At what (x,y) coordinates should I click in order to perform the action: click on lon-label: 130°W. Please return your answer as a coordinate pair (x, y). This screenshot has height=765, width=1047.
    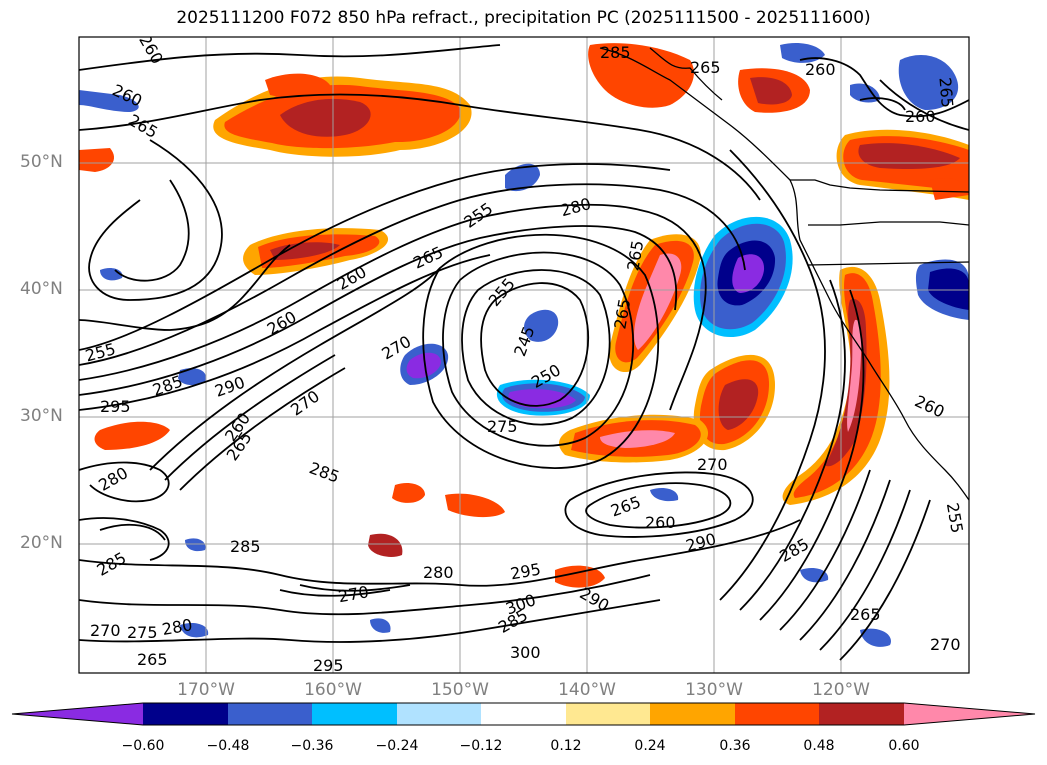
    Looking at the image, I should click on (714, 690).